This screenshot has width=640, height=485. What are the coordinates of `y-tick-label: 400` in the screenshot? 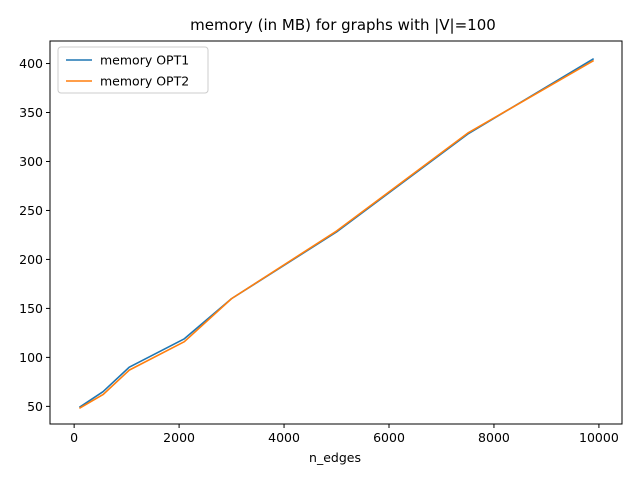 It's located at (31, 63).